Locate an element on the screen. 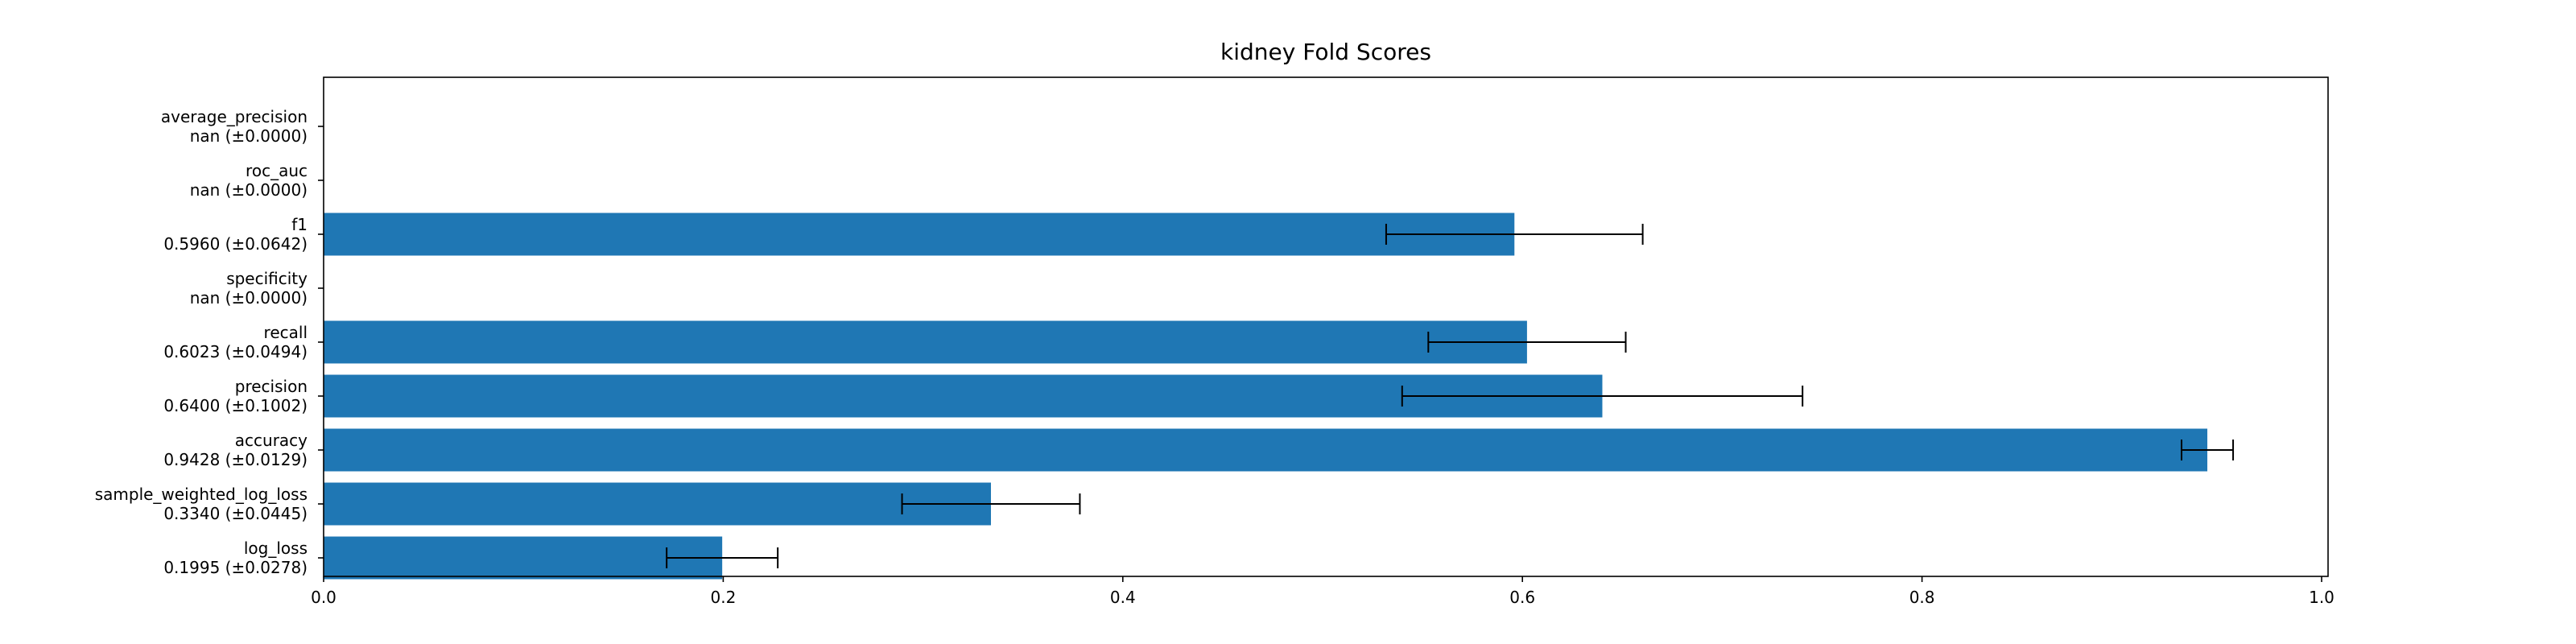 The width and height of the screenshot is (2576, 644). error-bar-recall is located at coordinates (1527, 342).